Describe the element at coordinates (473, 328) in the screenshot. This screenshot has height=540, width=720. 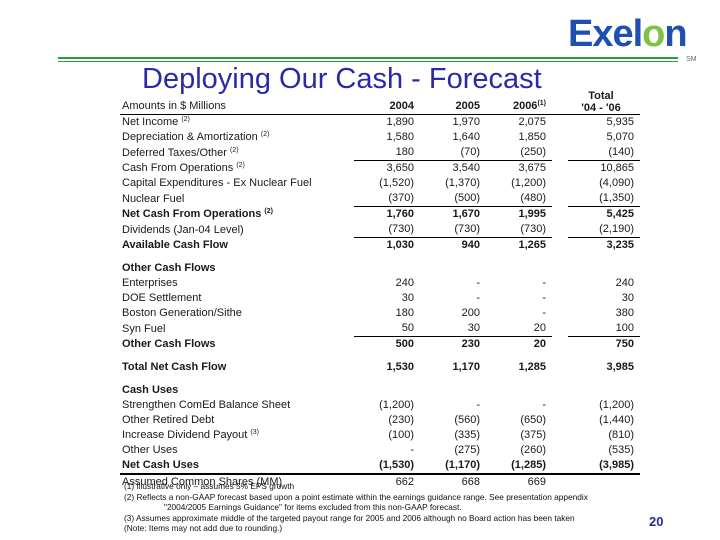
I see `value-2005-text: 30` at that location.